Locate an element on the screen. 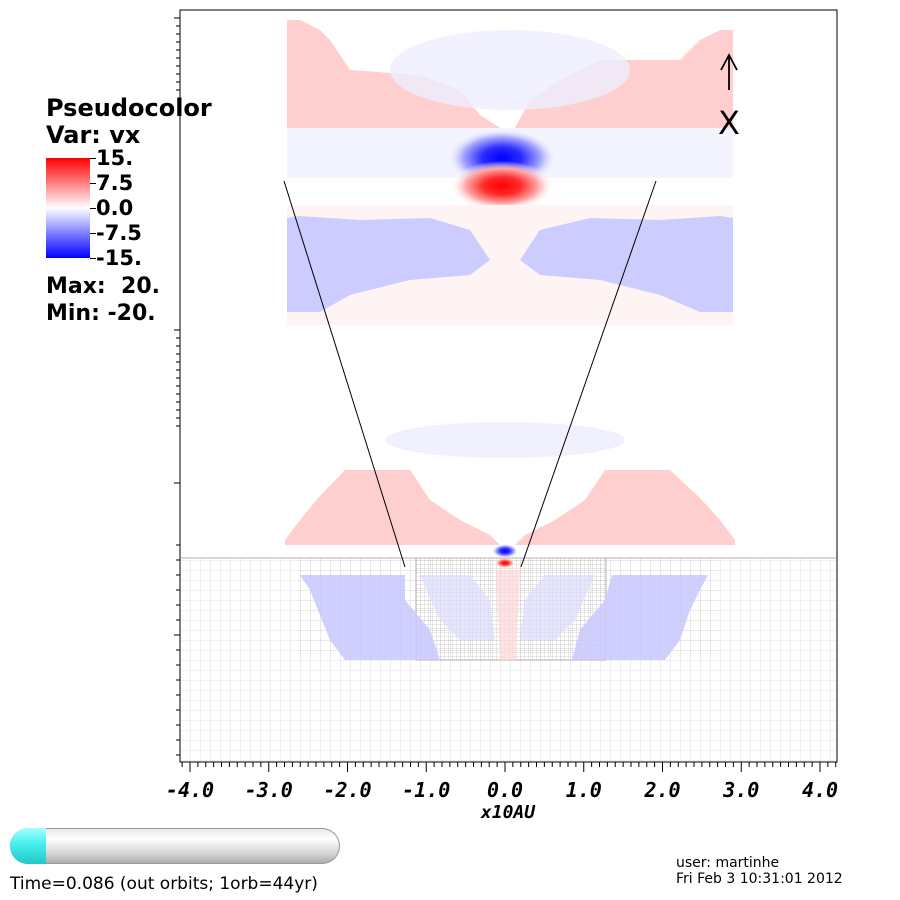 This screenshot has width=900, height=900. user-info: user: martinhe Fri Feb 3 10:31:01 2012 is located at coordinates (759, 871).